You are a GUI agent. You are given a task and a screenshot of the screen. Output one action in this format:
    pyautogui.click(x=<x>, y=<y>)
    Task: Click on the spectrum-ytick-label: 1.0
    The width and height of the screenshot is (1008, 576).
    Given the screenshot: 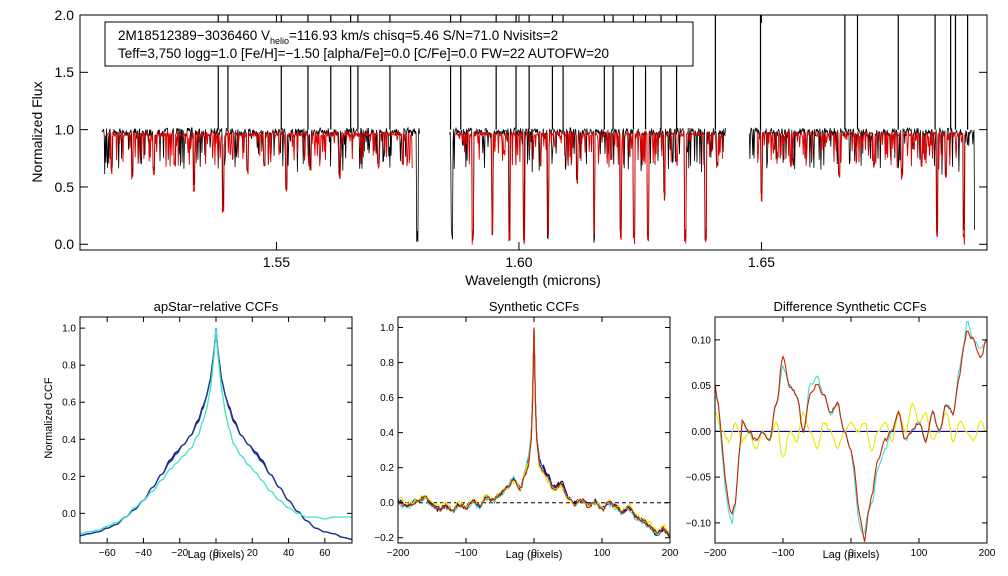 What is the action you would take?
    pyautogui.click(x=65, y=130)
    